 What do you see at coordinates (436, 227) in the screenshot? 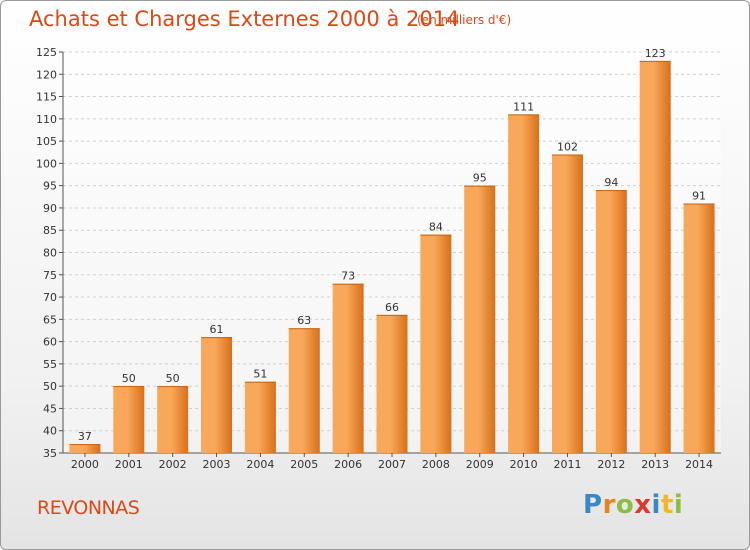
I see `data-label: 84` at bounding box center [436, 227].